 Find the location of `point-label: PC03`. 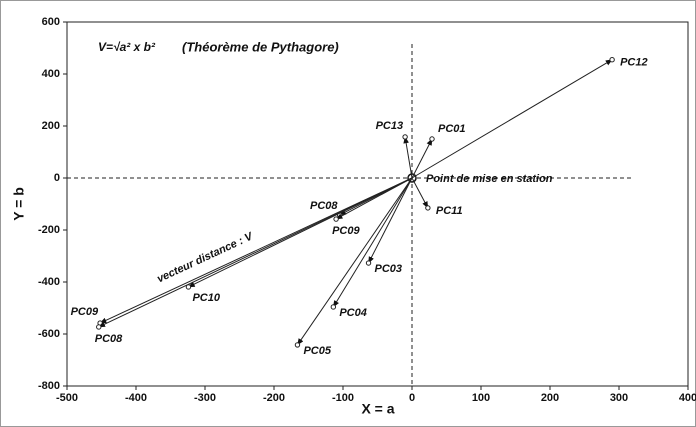

point-label: PC03 is located at coordinates (389, 269).